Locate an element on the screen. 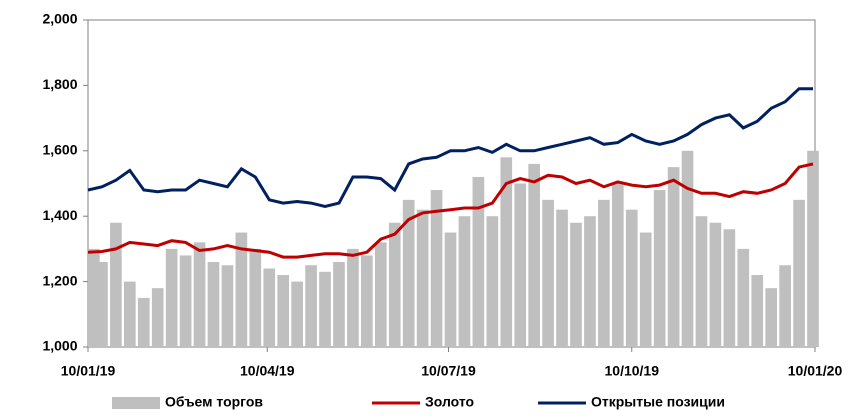 The width and height of the screenshot is (851, 417). x-tick-label: 10/01/20 is located at coordinates (815, 371).